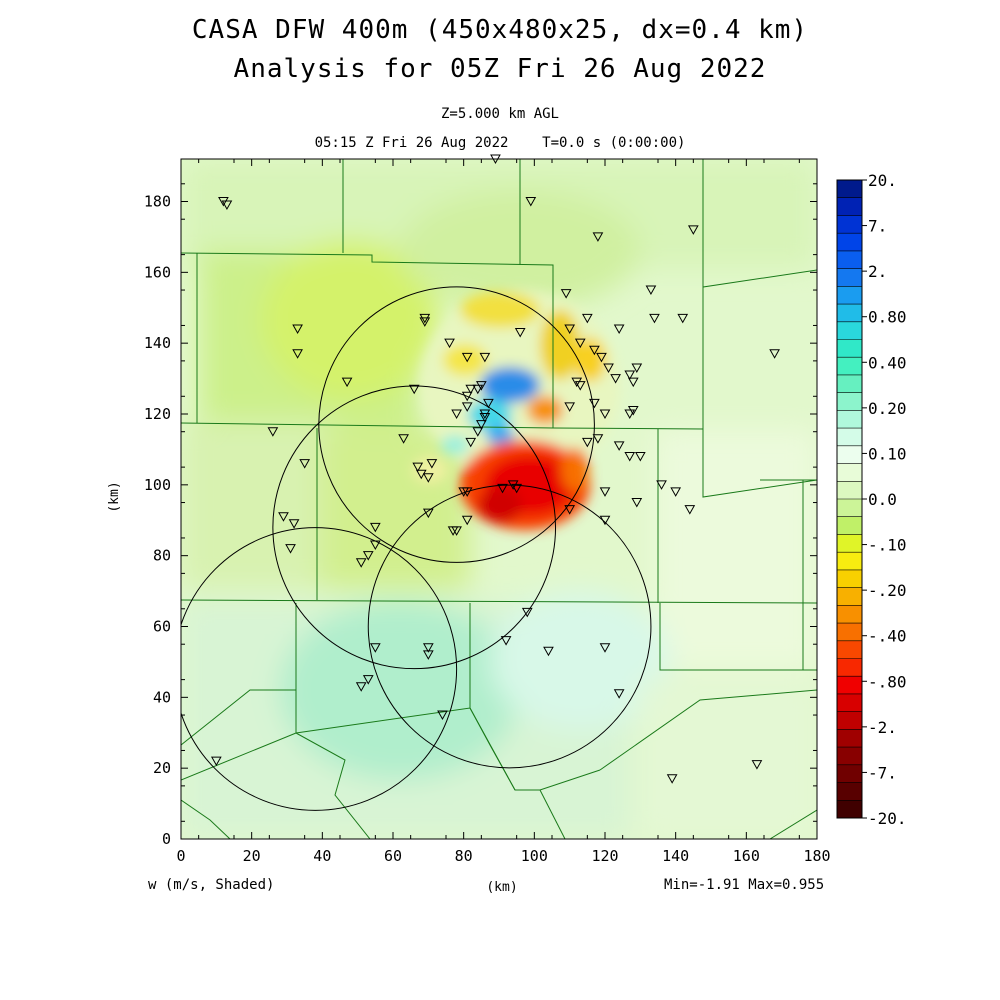  What do you see at coordinates (604, 856) in the screenshot?
I see `x-tick-label: 120` at bounding box center [604, 856].